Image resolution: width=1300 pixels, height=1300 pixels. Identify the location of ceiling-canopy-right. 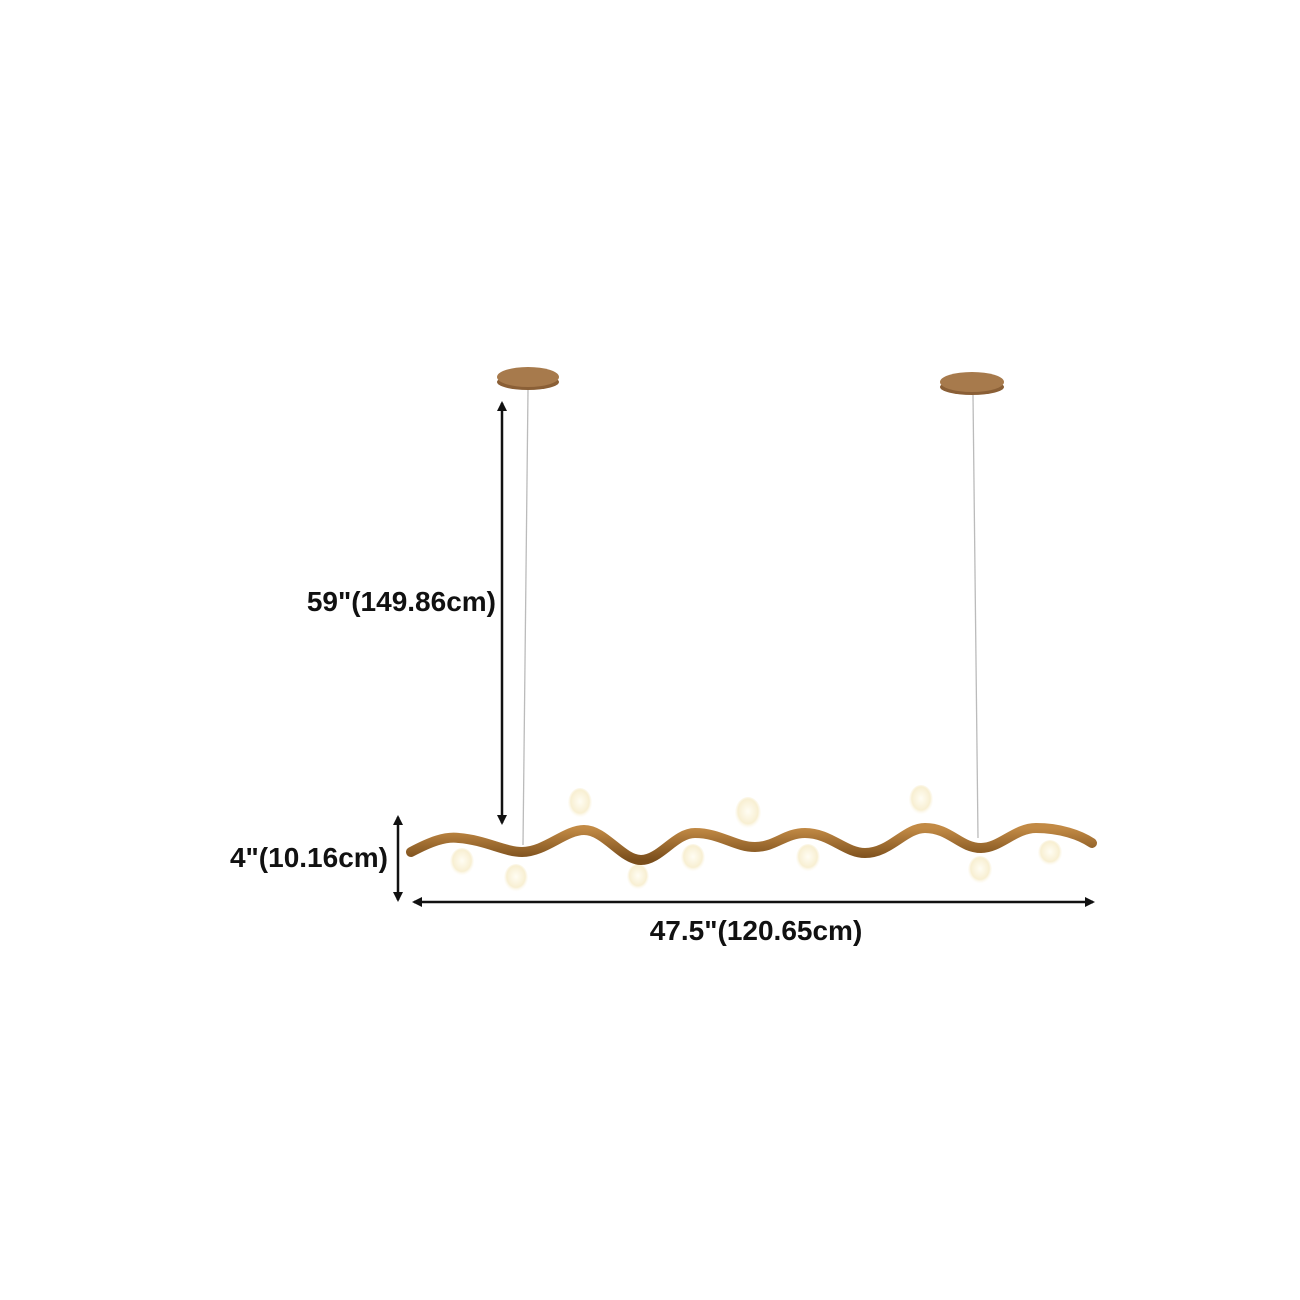
(972, 383).